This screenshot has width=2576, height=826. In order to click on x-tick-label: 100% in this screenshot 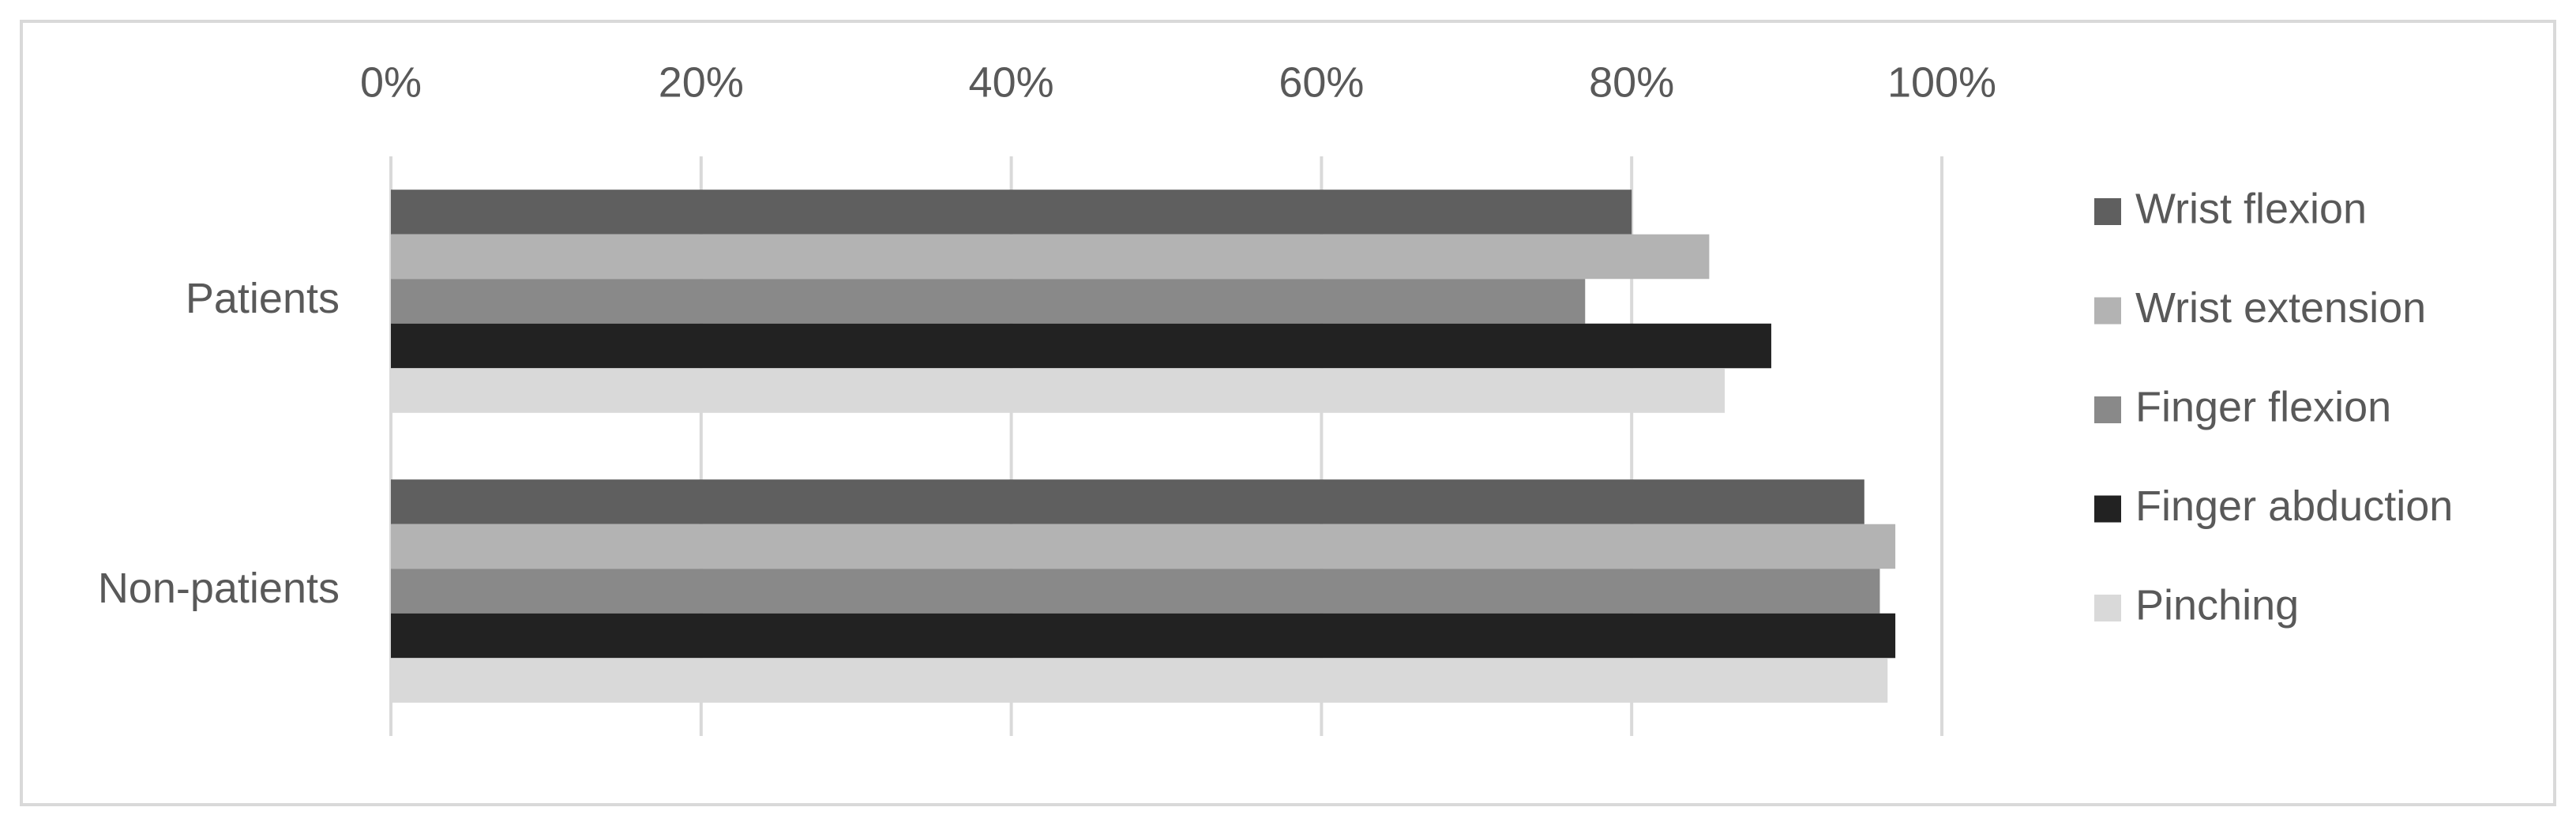, I will do `click(1941, 82)`.